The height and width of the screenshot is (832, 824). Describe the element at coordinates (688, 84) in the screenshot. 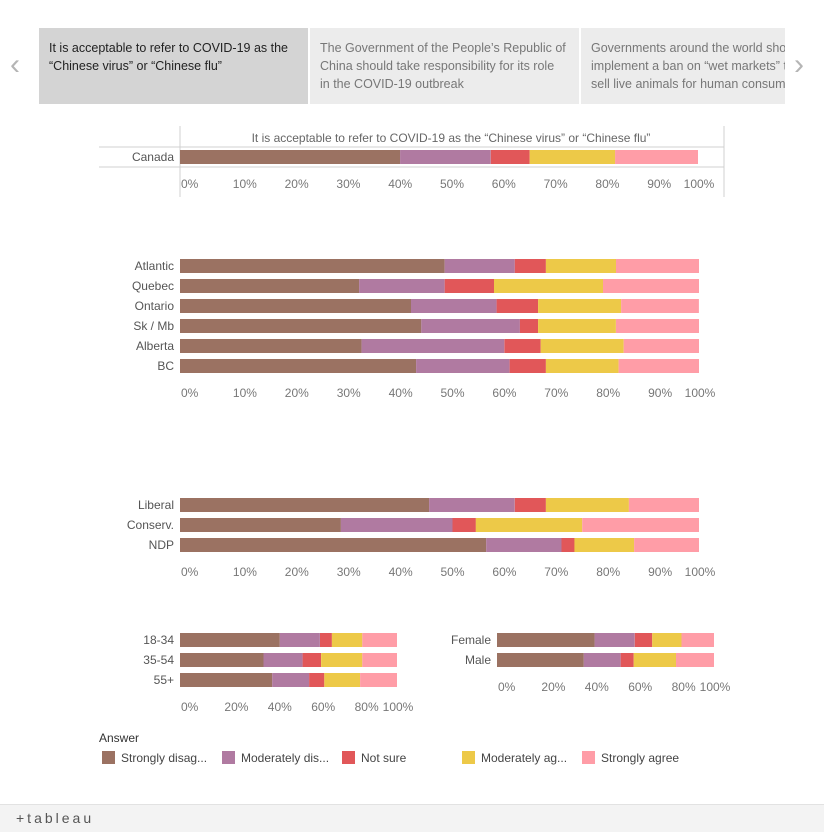

I see `tab-label-line: sell live animals for human consumption` at that location.